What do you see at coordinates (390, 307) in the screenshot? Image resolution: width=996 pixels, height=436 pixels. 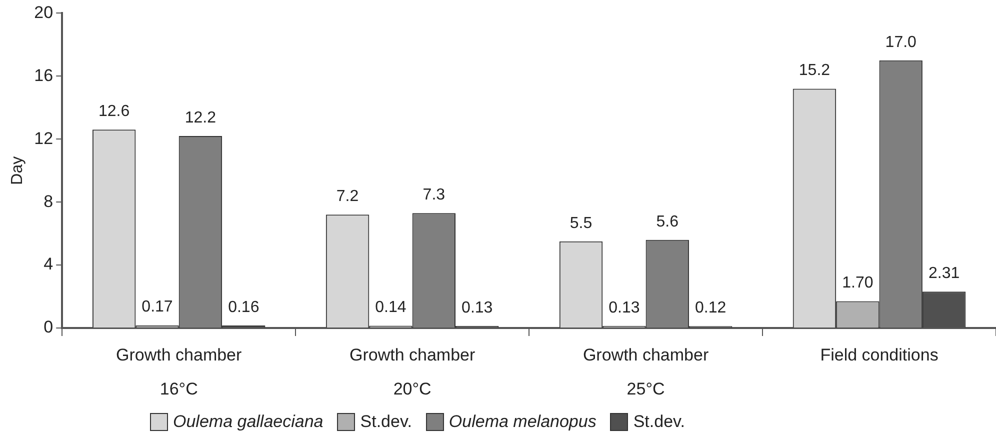 I see `data-label: 0.14` at bounding box center [390, 307].